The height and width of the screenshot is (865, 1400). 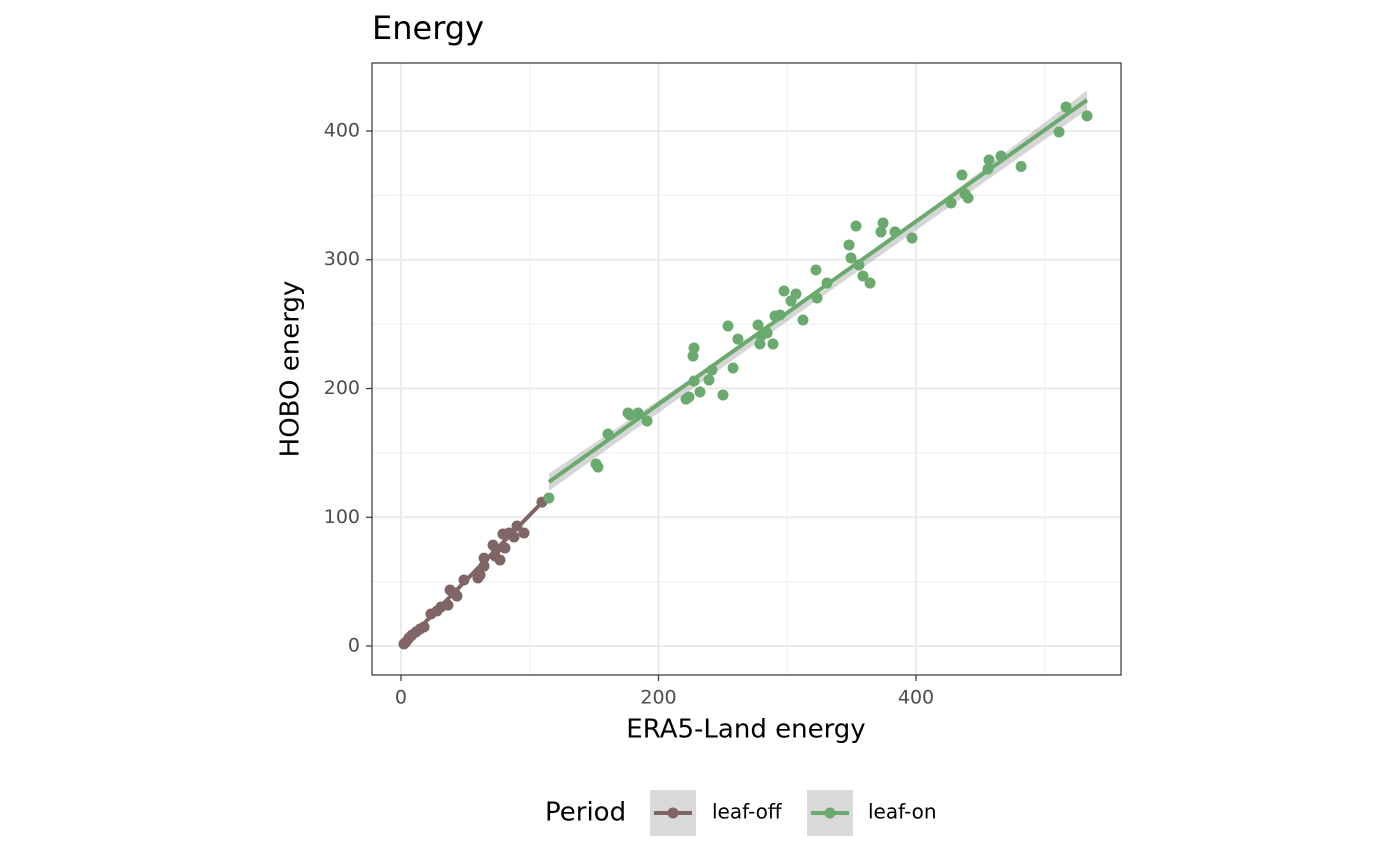 I want to click on y-tick-label: 100, so click(x=342, y=517).